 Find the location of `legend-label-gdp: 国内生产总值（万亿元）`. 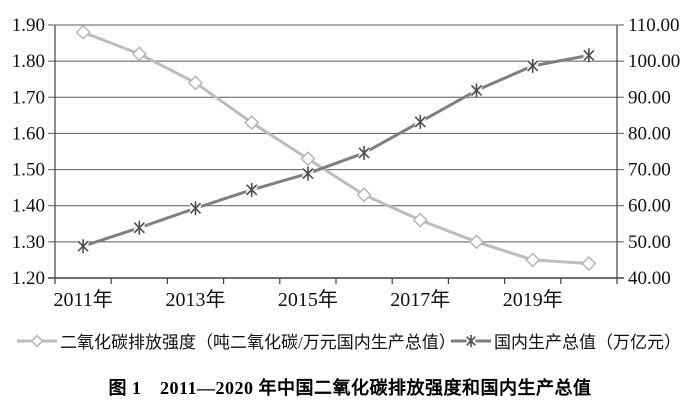

legend-label-gdp: 国内生产总值（万亿元） is located at coordinates (587, 342).